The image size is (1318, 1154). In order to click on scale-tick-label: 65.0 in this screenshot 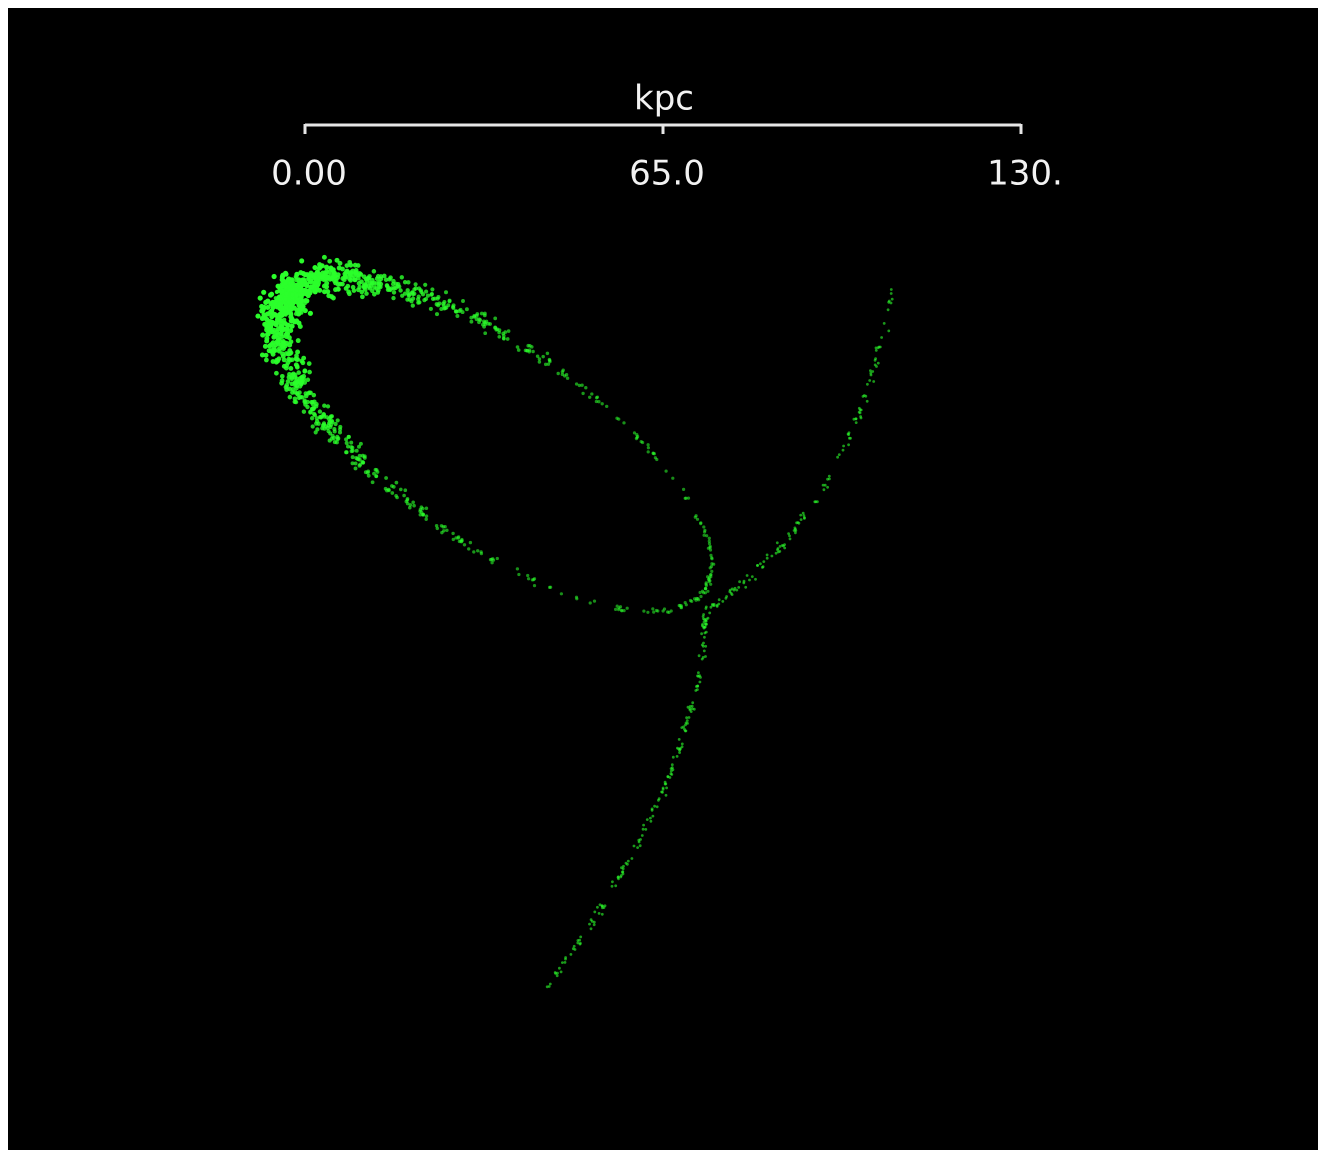, I will do `click(667, 174)`.